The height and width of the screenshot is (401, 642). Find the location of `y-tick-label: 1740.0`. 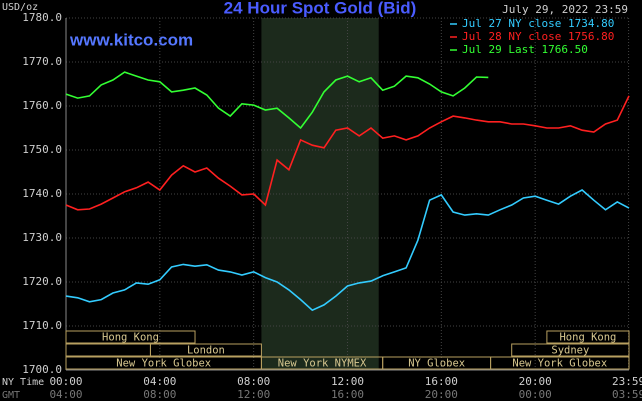

y-tick-label: 1740.0 is located at coordinates (42, 193).